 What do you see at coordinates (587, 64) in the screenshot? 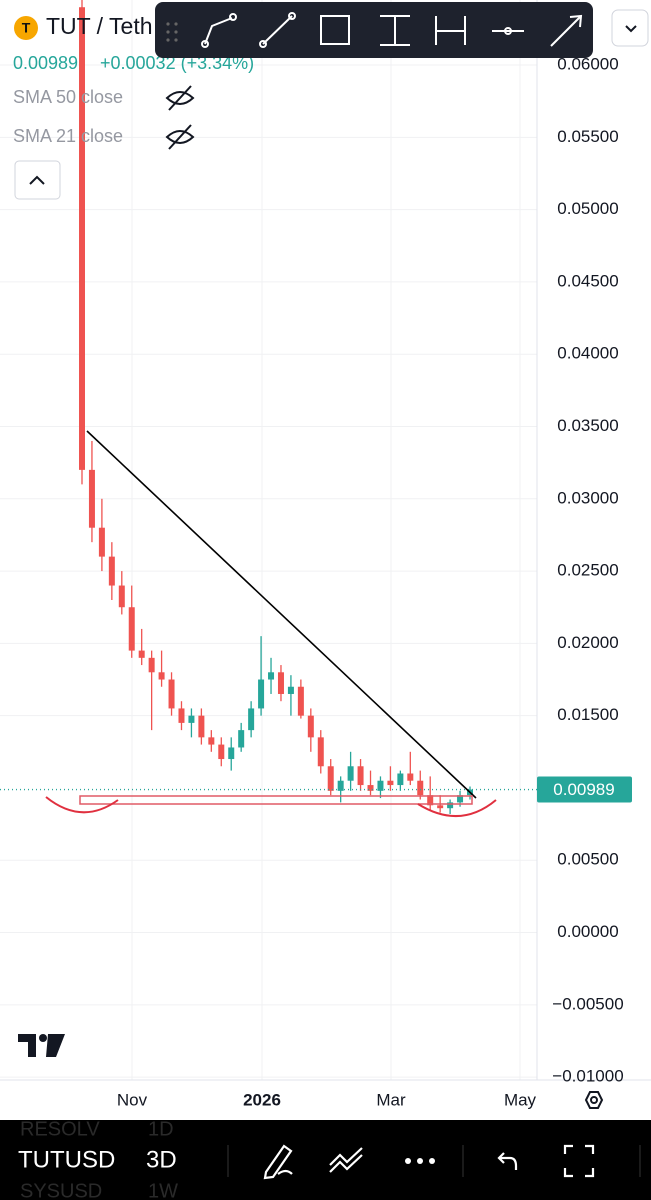
I see `y-tick-label: 0.06000` at bounding box center [587, 64].